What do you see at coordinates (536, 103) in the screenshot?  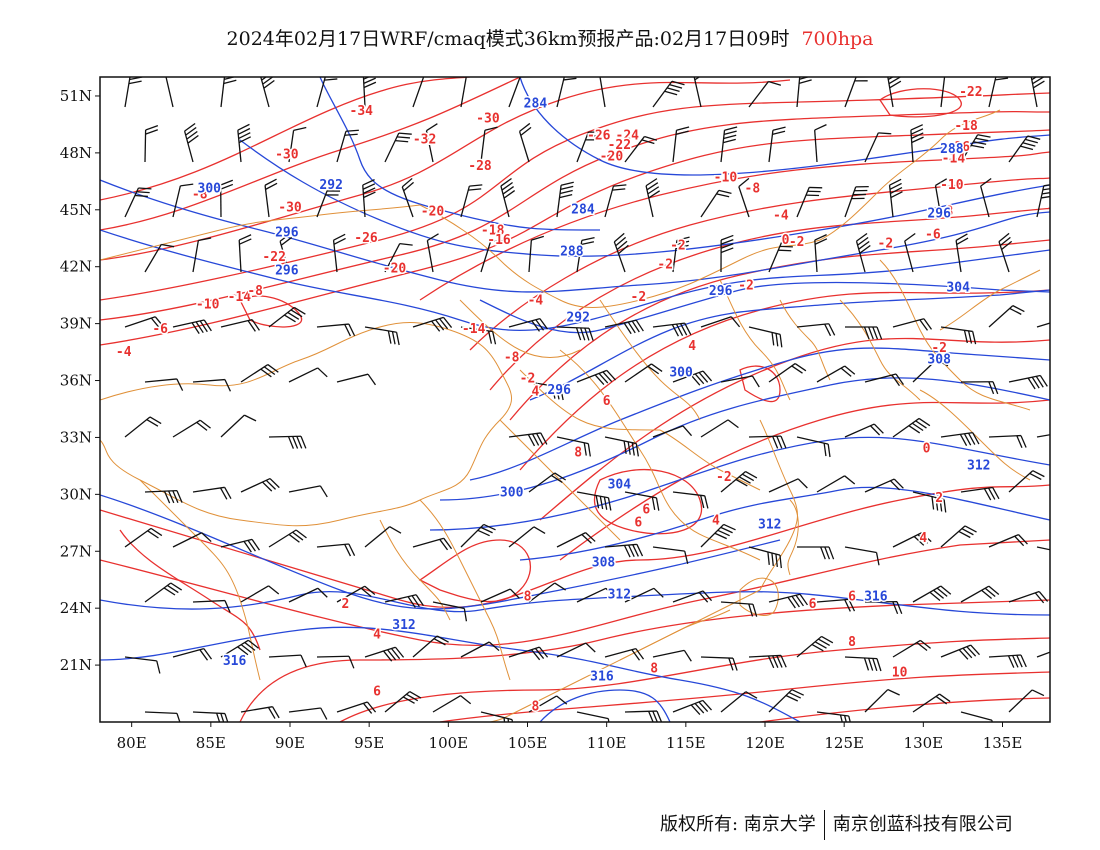 I see `height-label: 284` at bounding box center [536, 103].